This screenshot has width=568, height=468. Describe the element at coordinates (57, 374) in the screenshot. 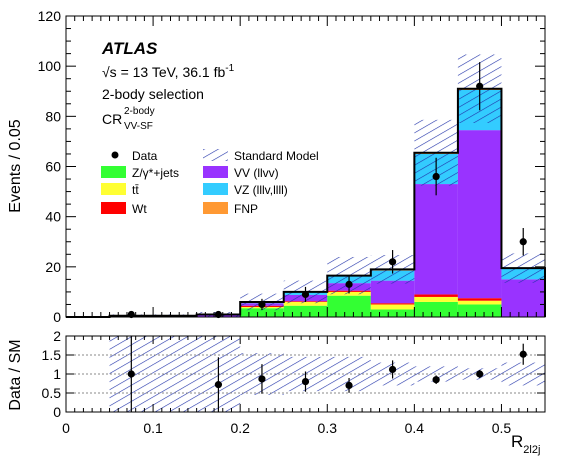

I see `ratio-y-tick-label-2: 1` at that location.